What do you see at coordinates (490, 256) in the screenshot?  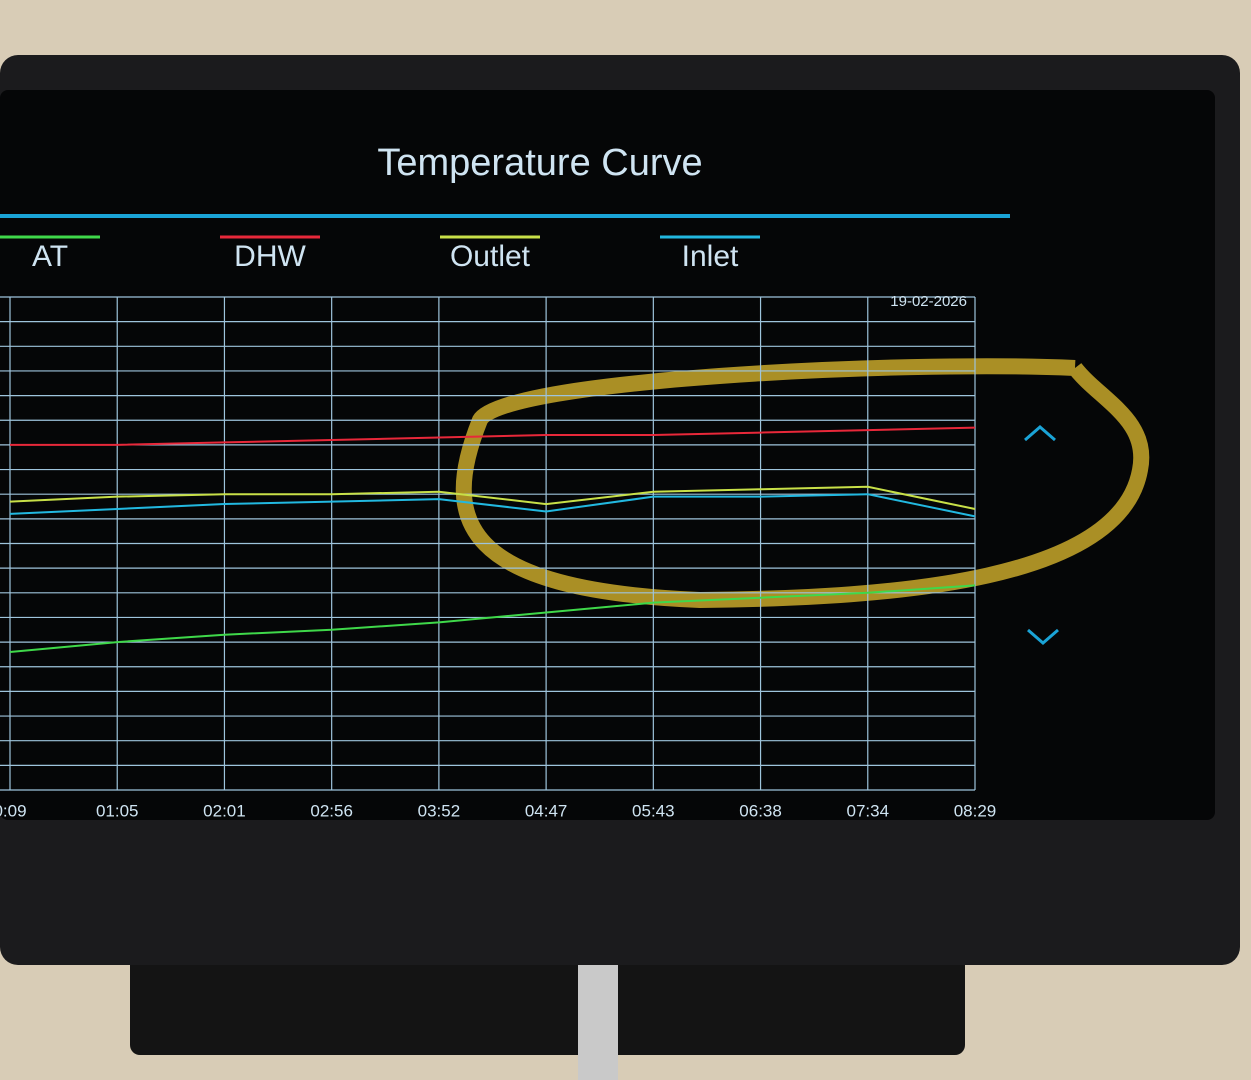 I see `legend-label: Outlet` at bounding box center [490, 256].